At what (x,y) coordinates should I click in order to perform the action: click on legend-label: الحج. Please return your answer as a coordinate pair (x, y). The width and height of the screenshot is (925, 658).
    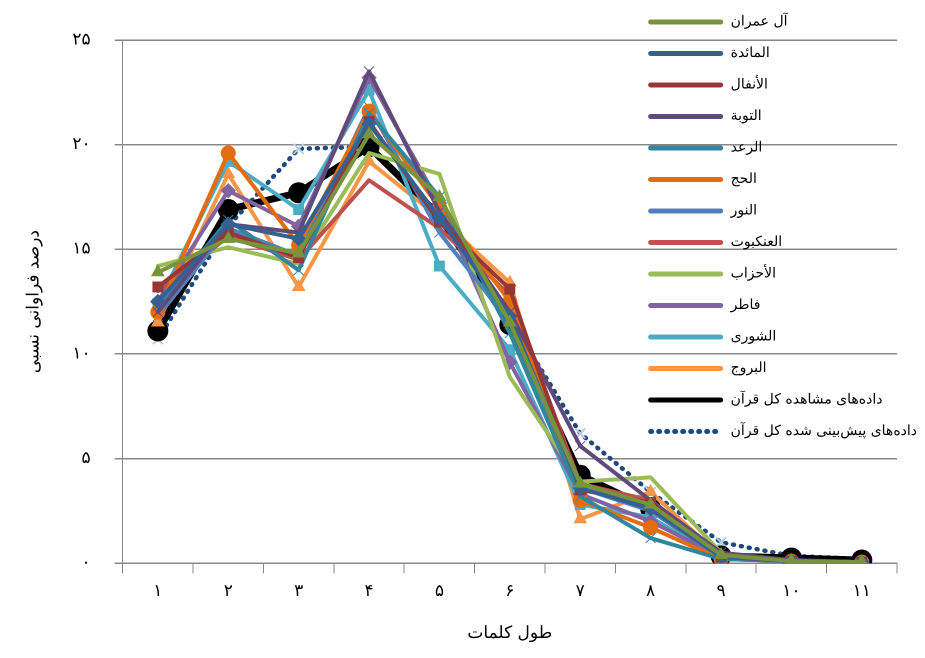
    Looking at the image, I should click on (743, 179).